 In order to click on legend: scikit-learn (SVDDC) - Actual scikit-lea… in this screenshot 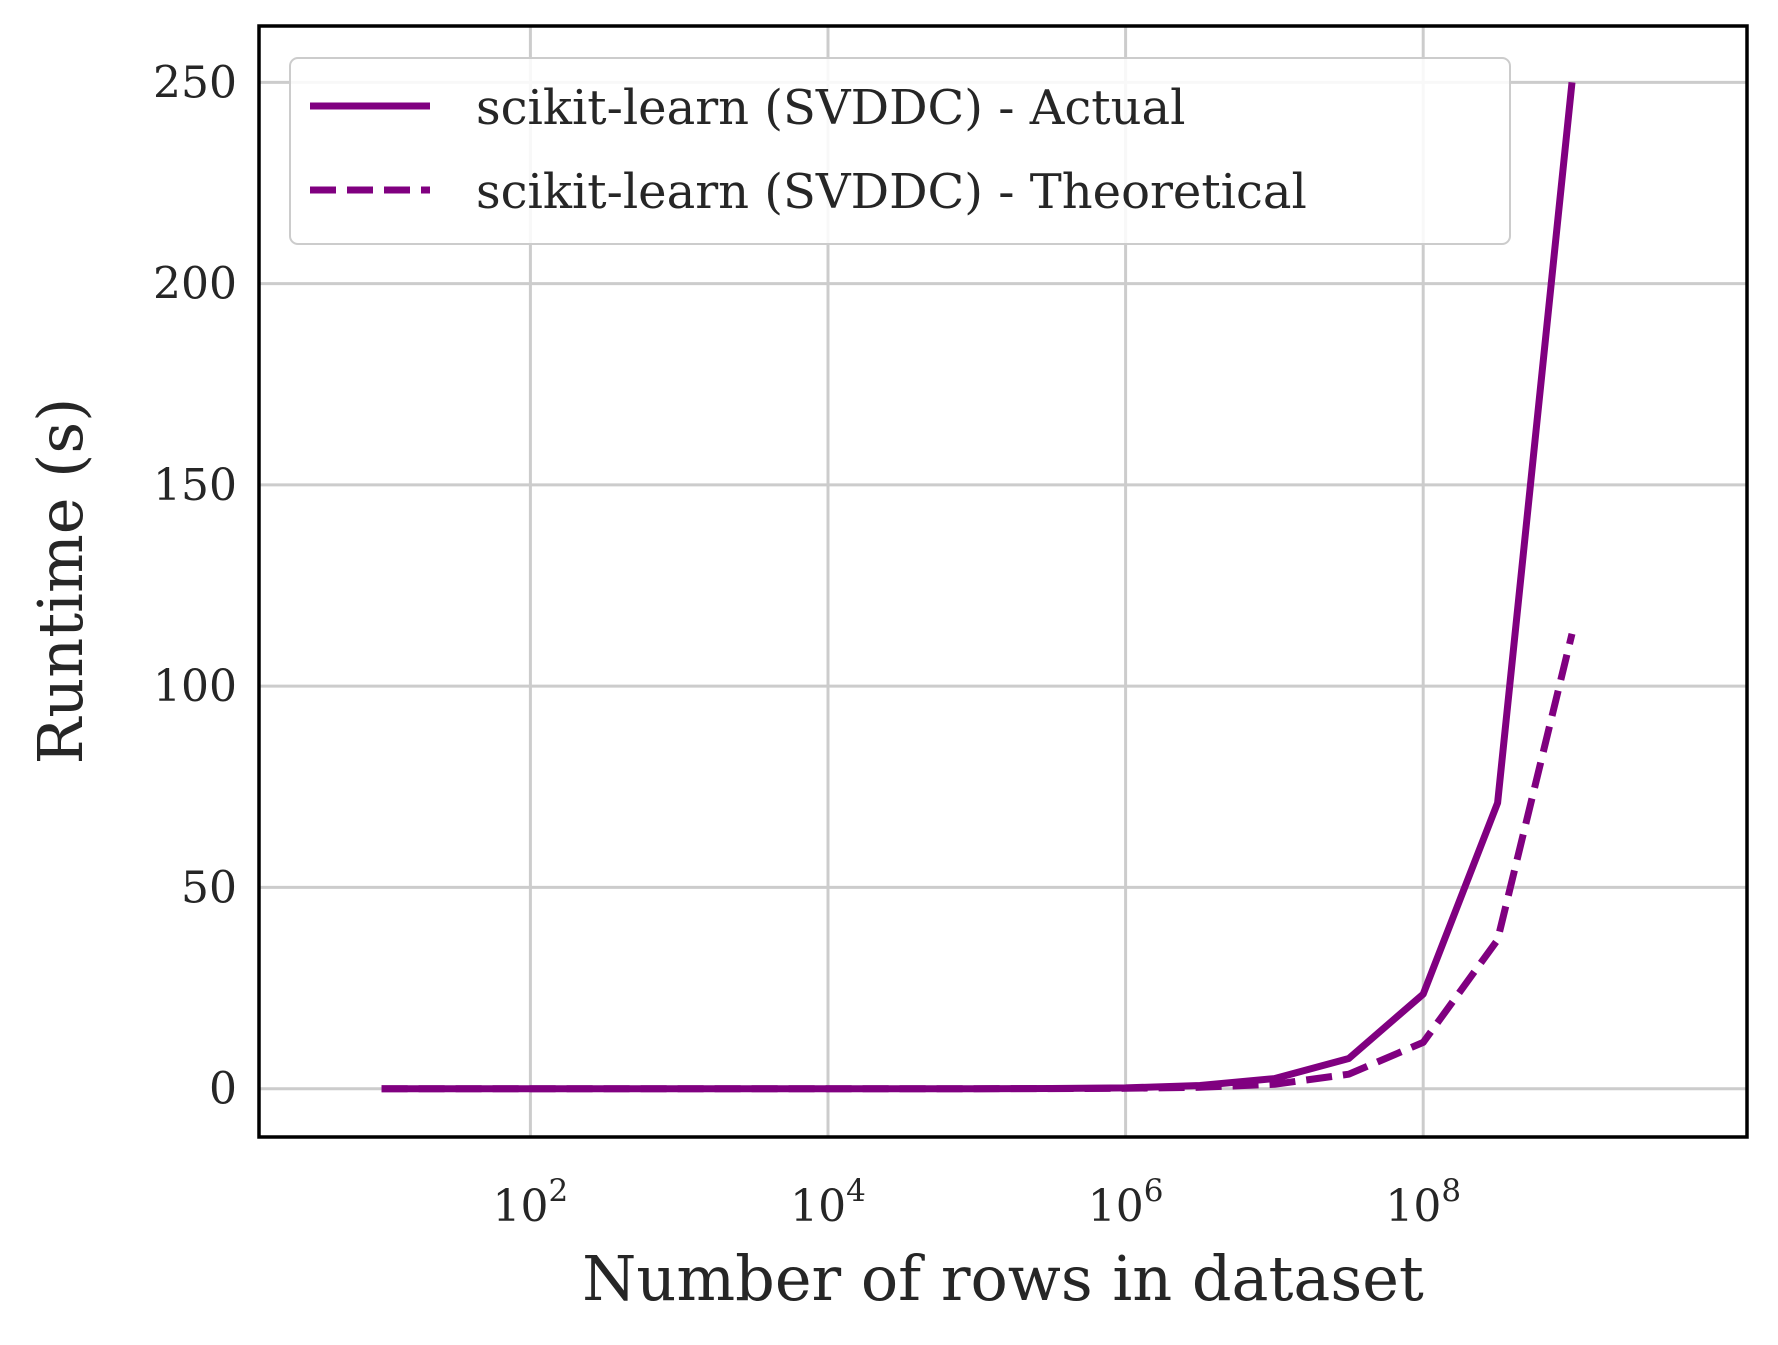, I will do `click(900, 151)`.